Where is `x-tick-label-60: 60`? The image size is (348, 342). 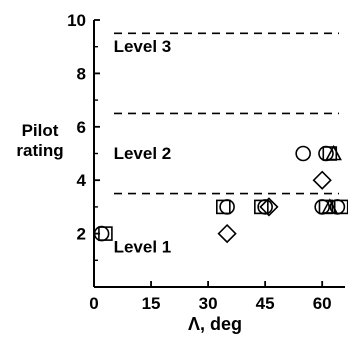
x-tick-label-60: 60 is located at coordinates (322, 303).